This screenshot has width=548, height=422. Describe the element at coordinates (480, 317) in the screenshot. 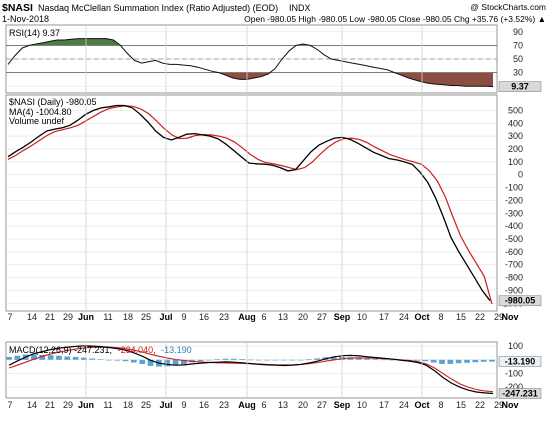

I see `x-tick-label: 22` at that location.